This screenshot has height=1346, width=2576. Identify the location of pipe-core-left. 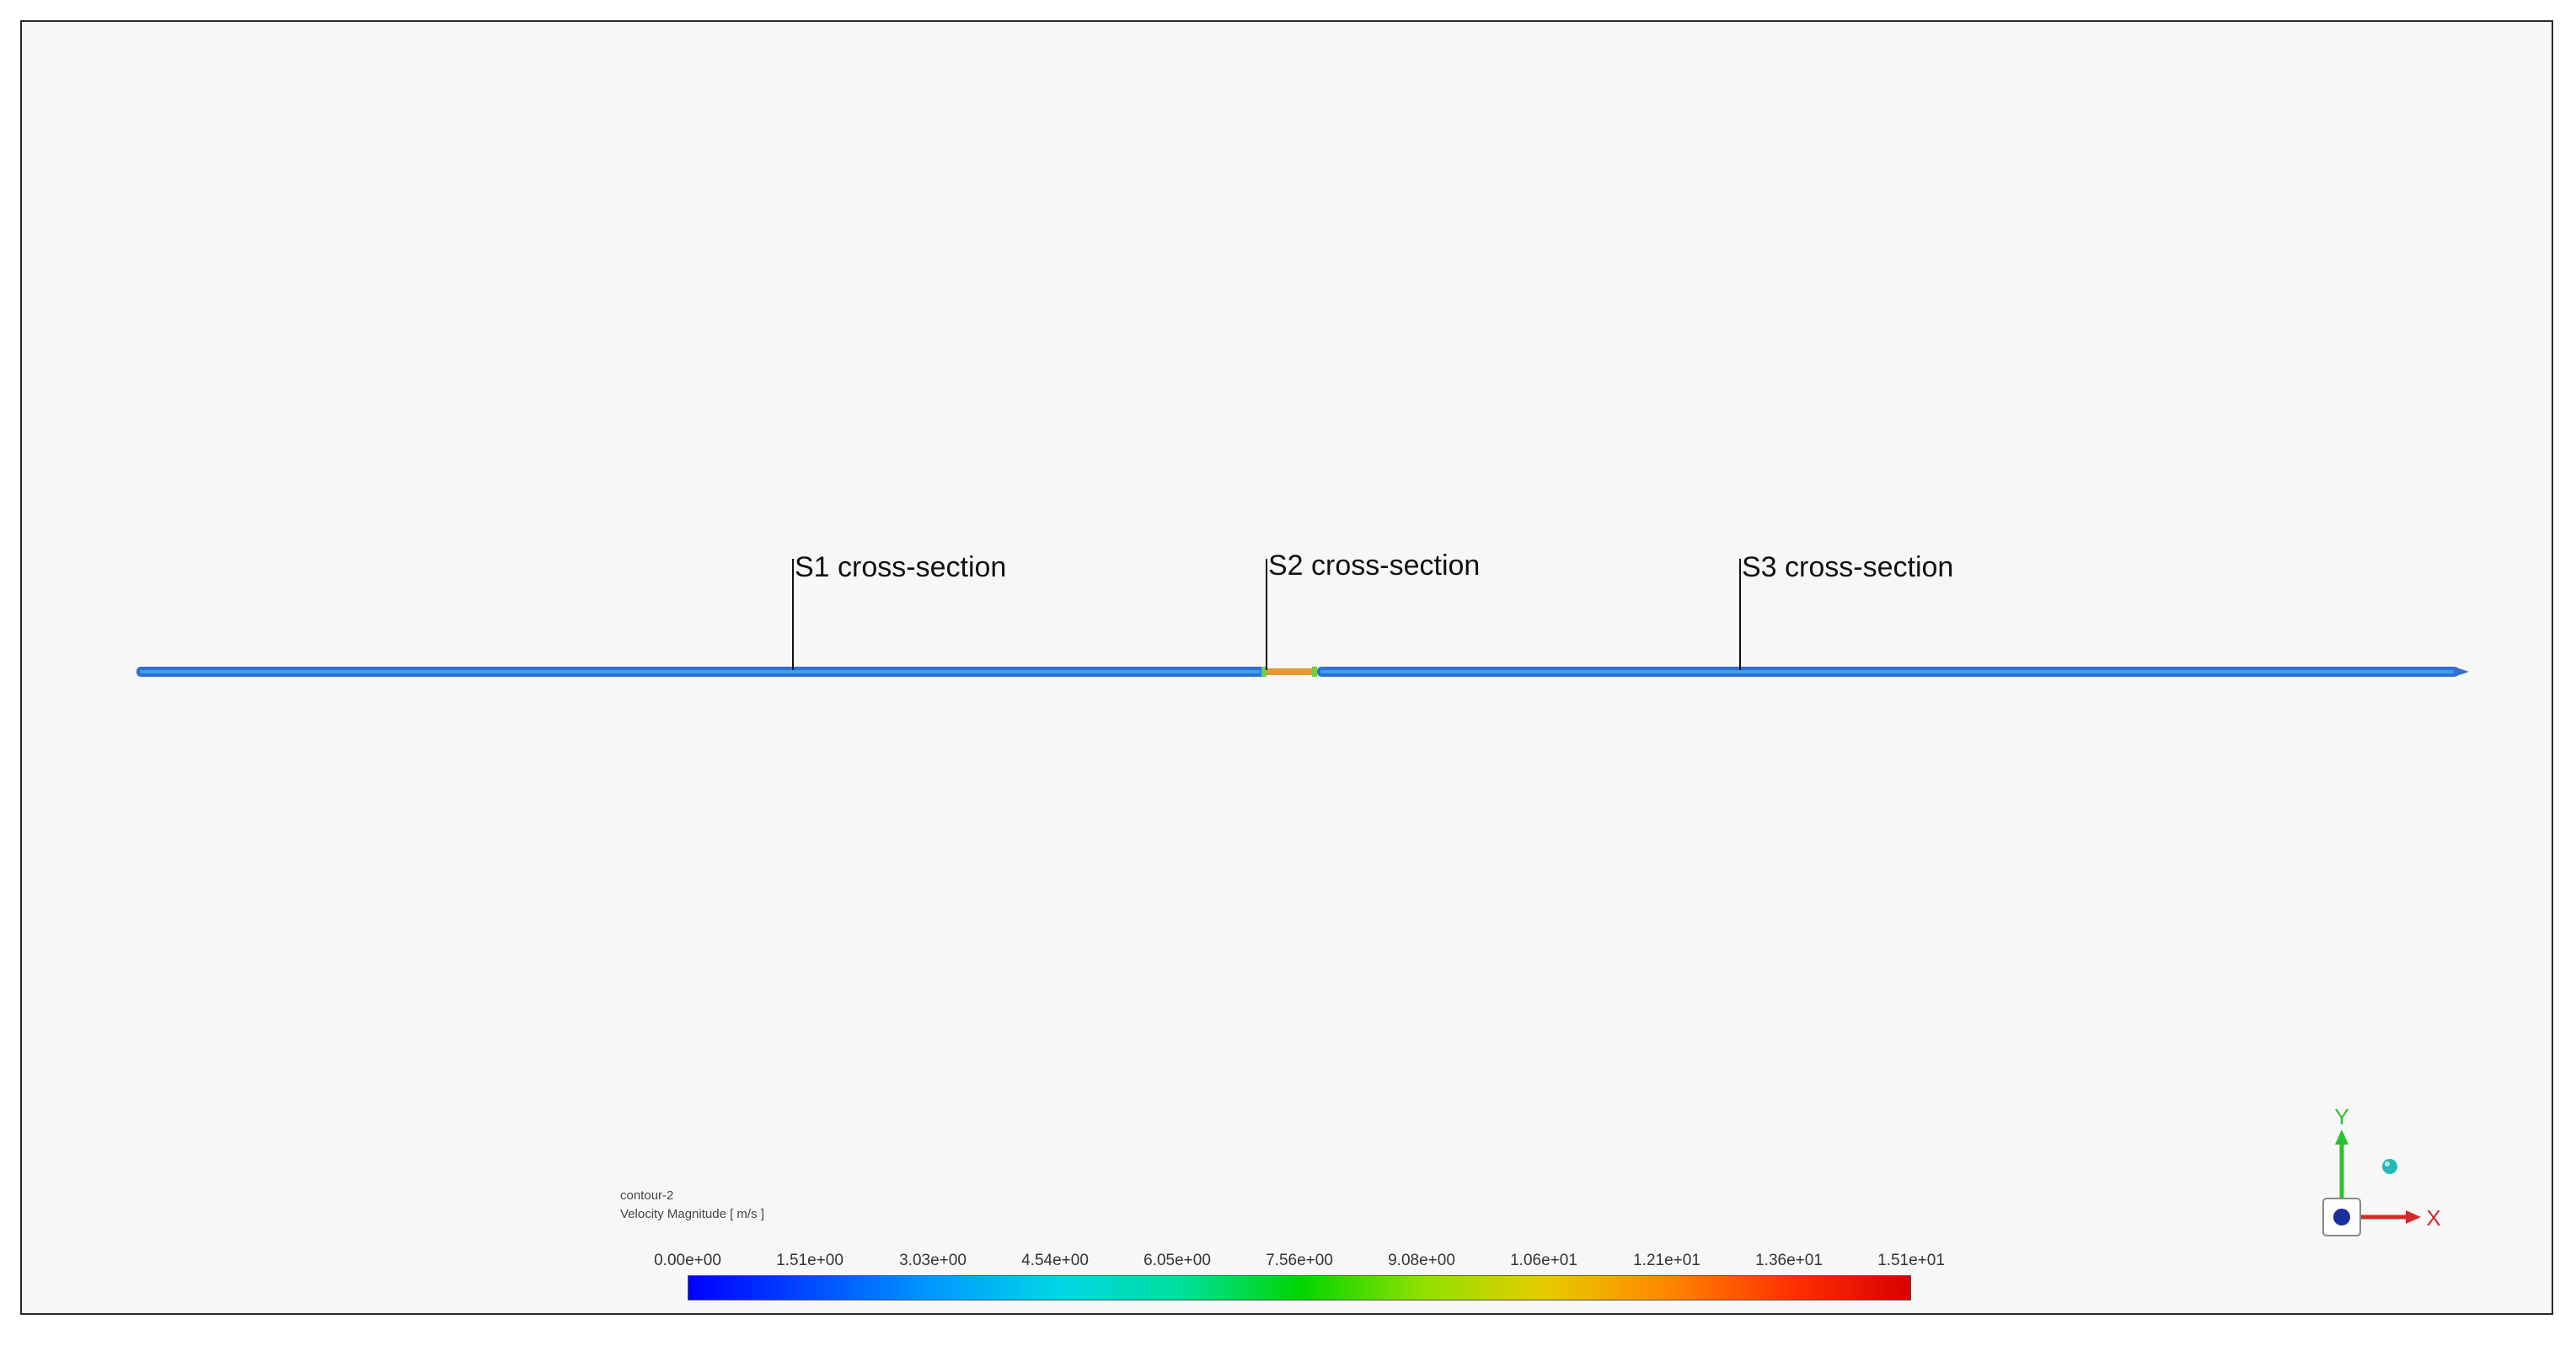
(700, 672).